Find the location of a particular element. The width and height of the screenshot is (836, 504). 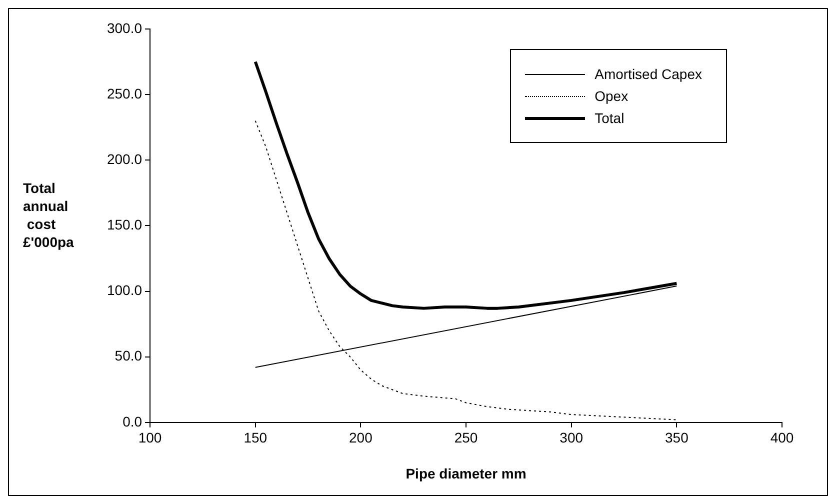

x-tick-label: 100 is located at coordinates (150, 438).